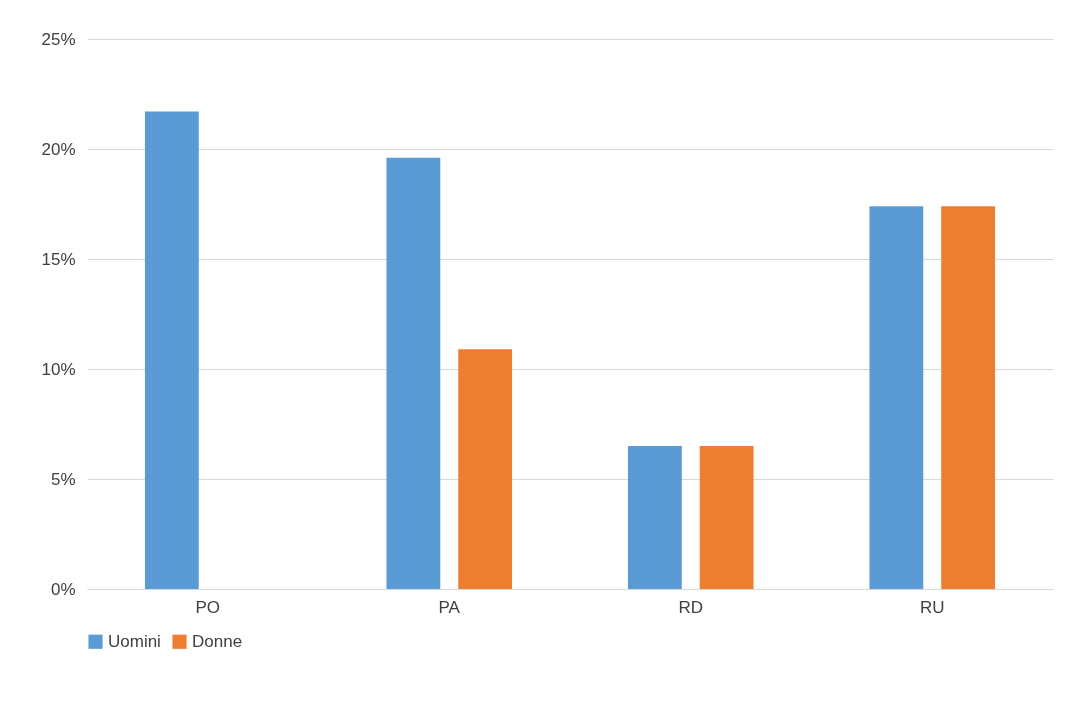 This screenshot has height=705, width=1089. What do you see at coordinates (63, 589) in the screenshot?
I see `y-tick-label: 0%` at bounding box center [63, 589].